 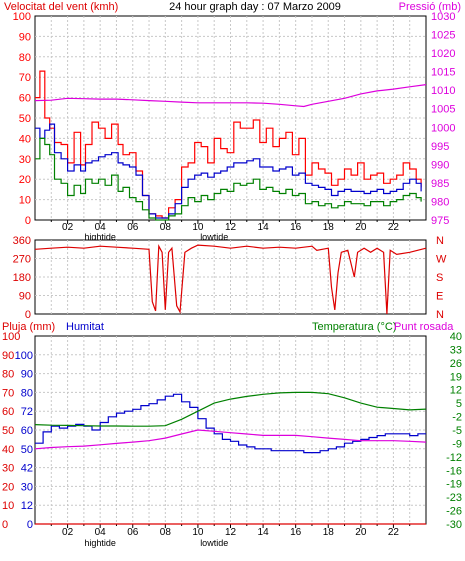 What do you see at coordinates (133, 227) in the screenshot?
I see `wind-pressure-x-tick-label: 06` at bounding box center [133, 227].